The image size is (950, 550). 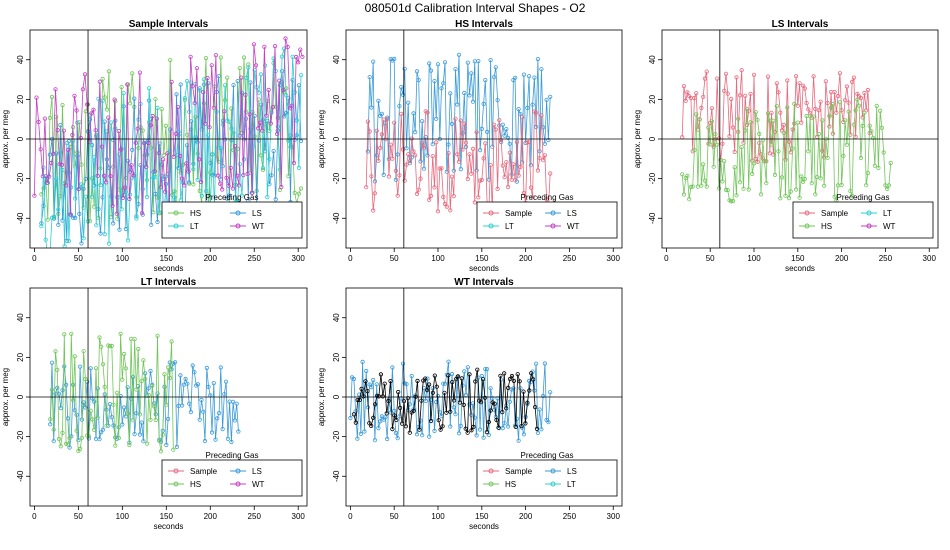 What do you see at coordinates (204, 471) in the screenshot?
I see `legend-label-sample: Sample` at bounding box center [204, 471].